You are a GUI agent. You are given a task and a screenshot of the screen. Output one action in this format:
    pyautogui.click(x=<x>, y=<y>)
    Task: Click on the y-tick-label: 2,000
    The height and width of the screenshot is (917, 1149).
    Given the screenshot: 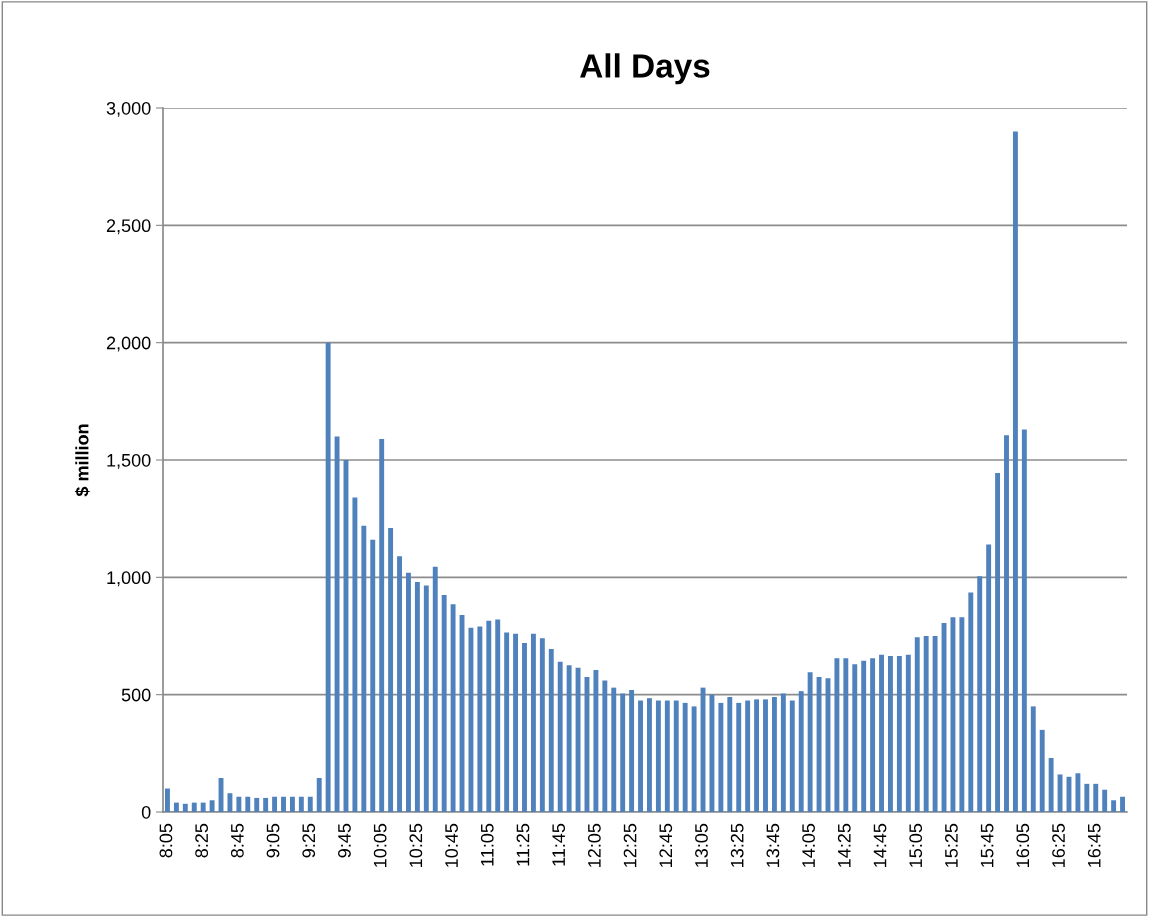 What is the action you would take?
    pyautogui.click(x=128, y=344)
    